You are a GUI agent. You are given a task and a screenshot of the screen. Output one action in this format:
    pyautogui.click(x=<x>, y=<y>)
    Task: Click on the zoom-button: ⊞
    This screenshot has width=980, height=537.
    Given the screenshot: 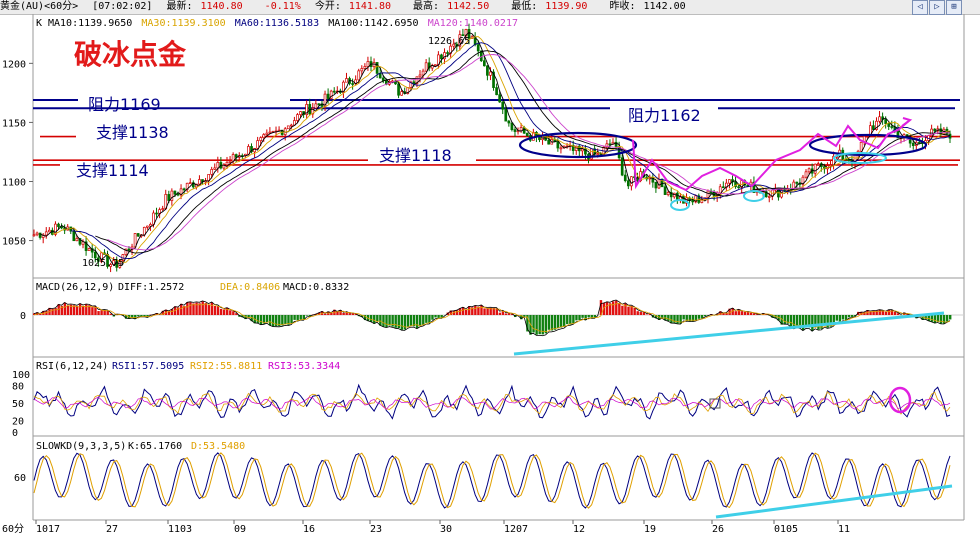 What is the action you would take?
    pyautogui.click(x=954, y=7)
    